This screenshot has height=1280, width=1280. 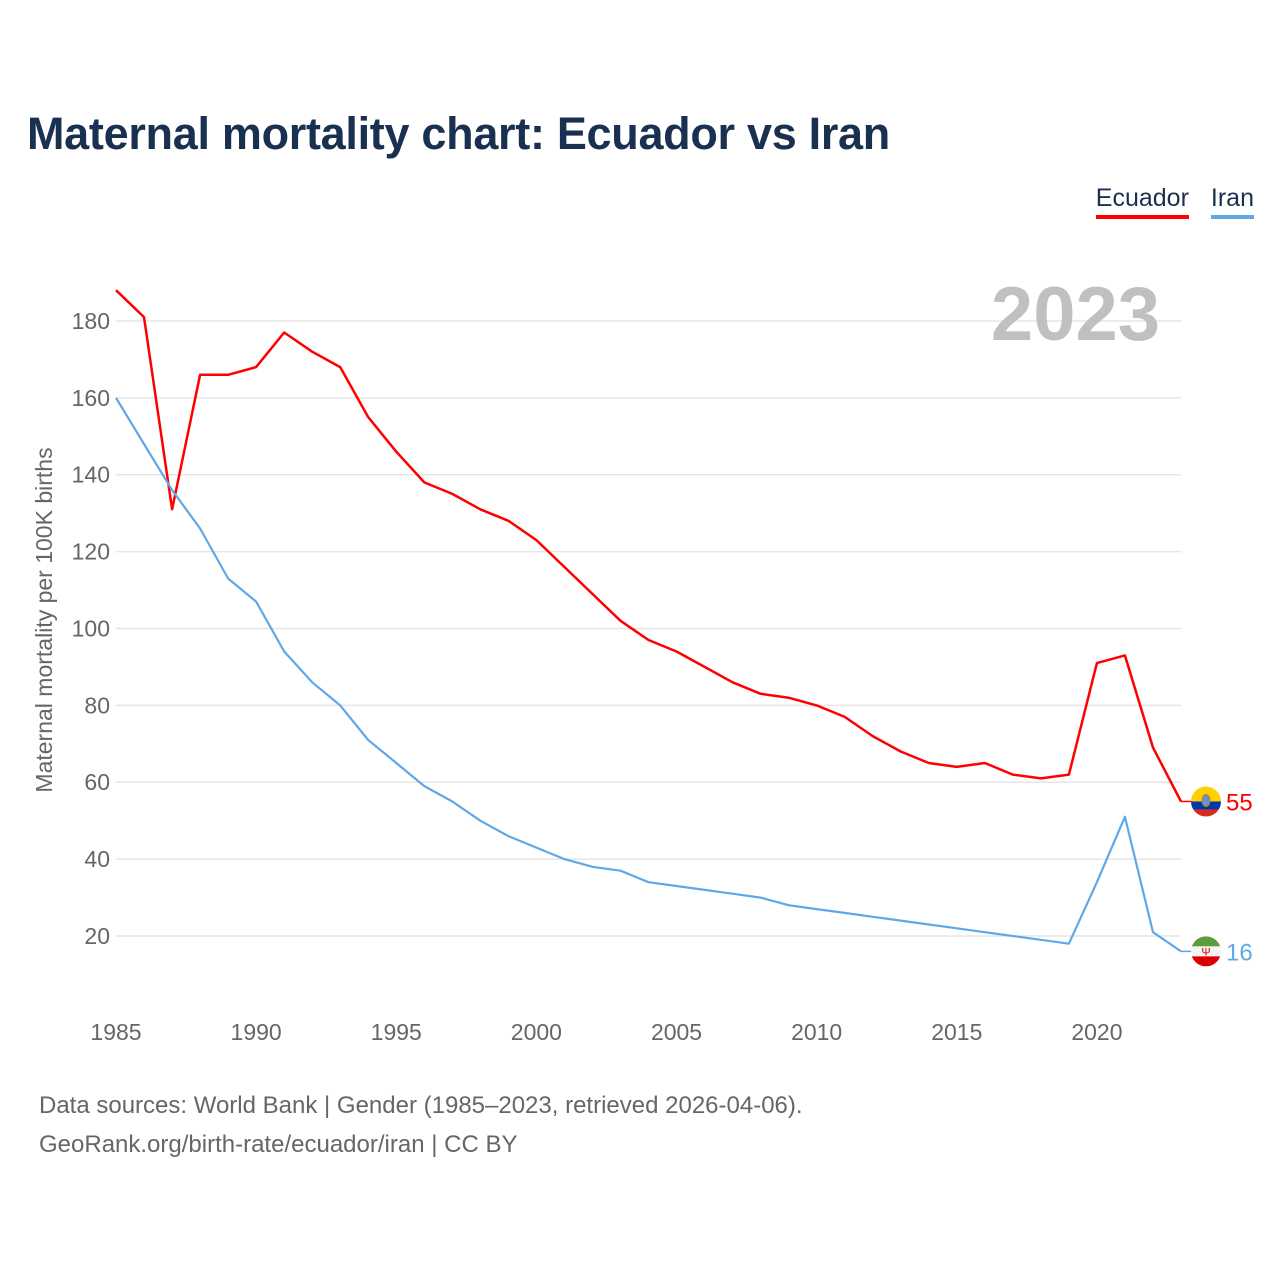 I want to click on flag-emblem: Ψ, so click(x=1205, y=952).